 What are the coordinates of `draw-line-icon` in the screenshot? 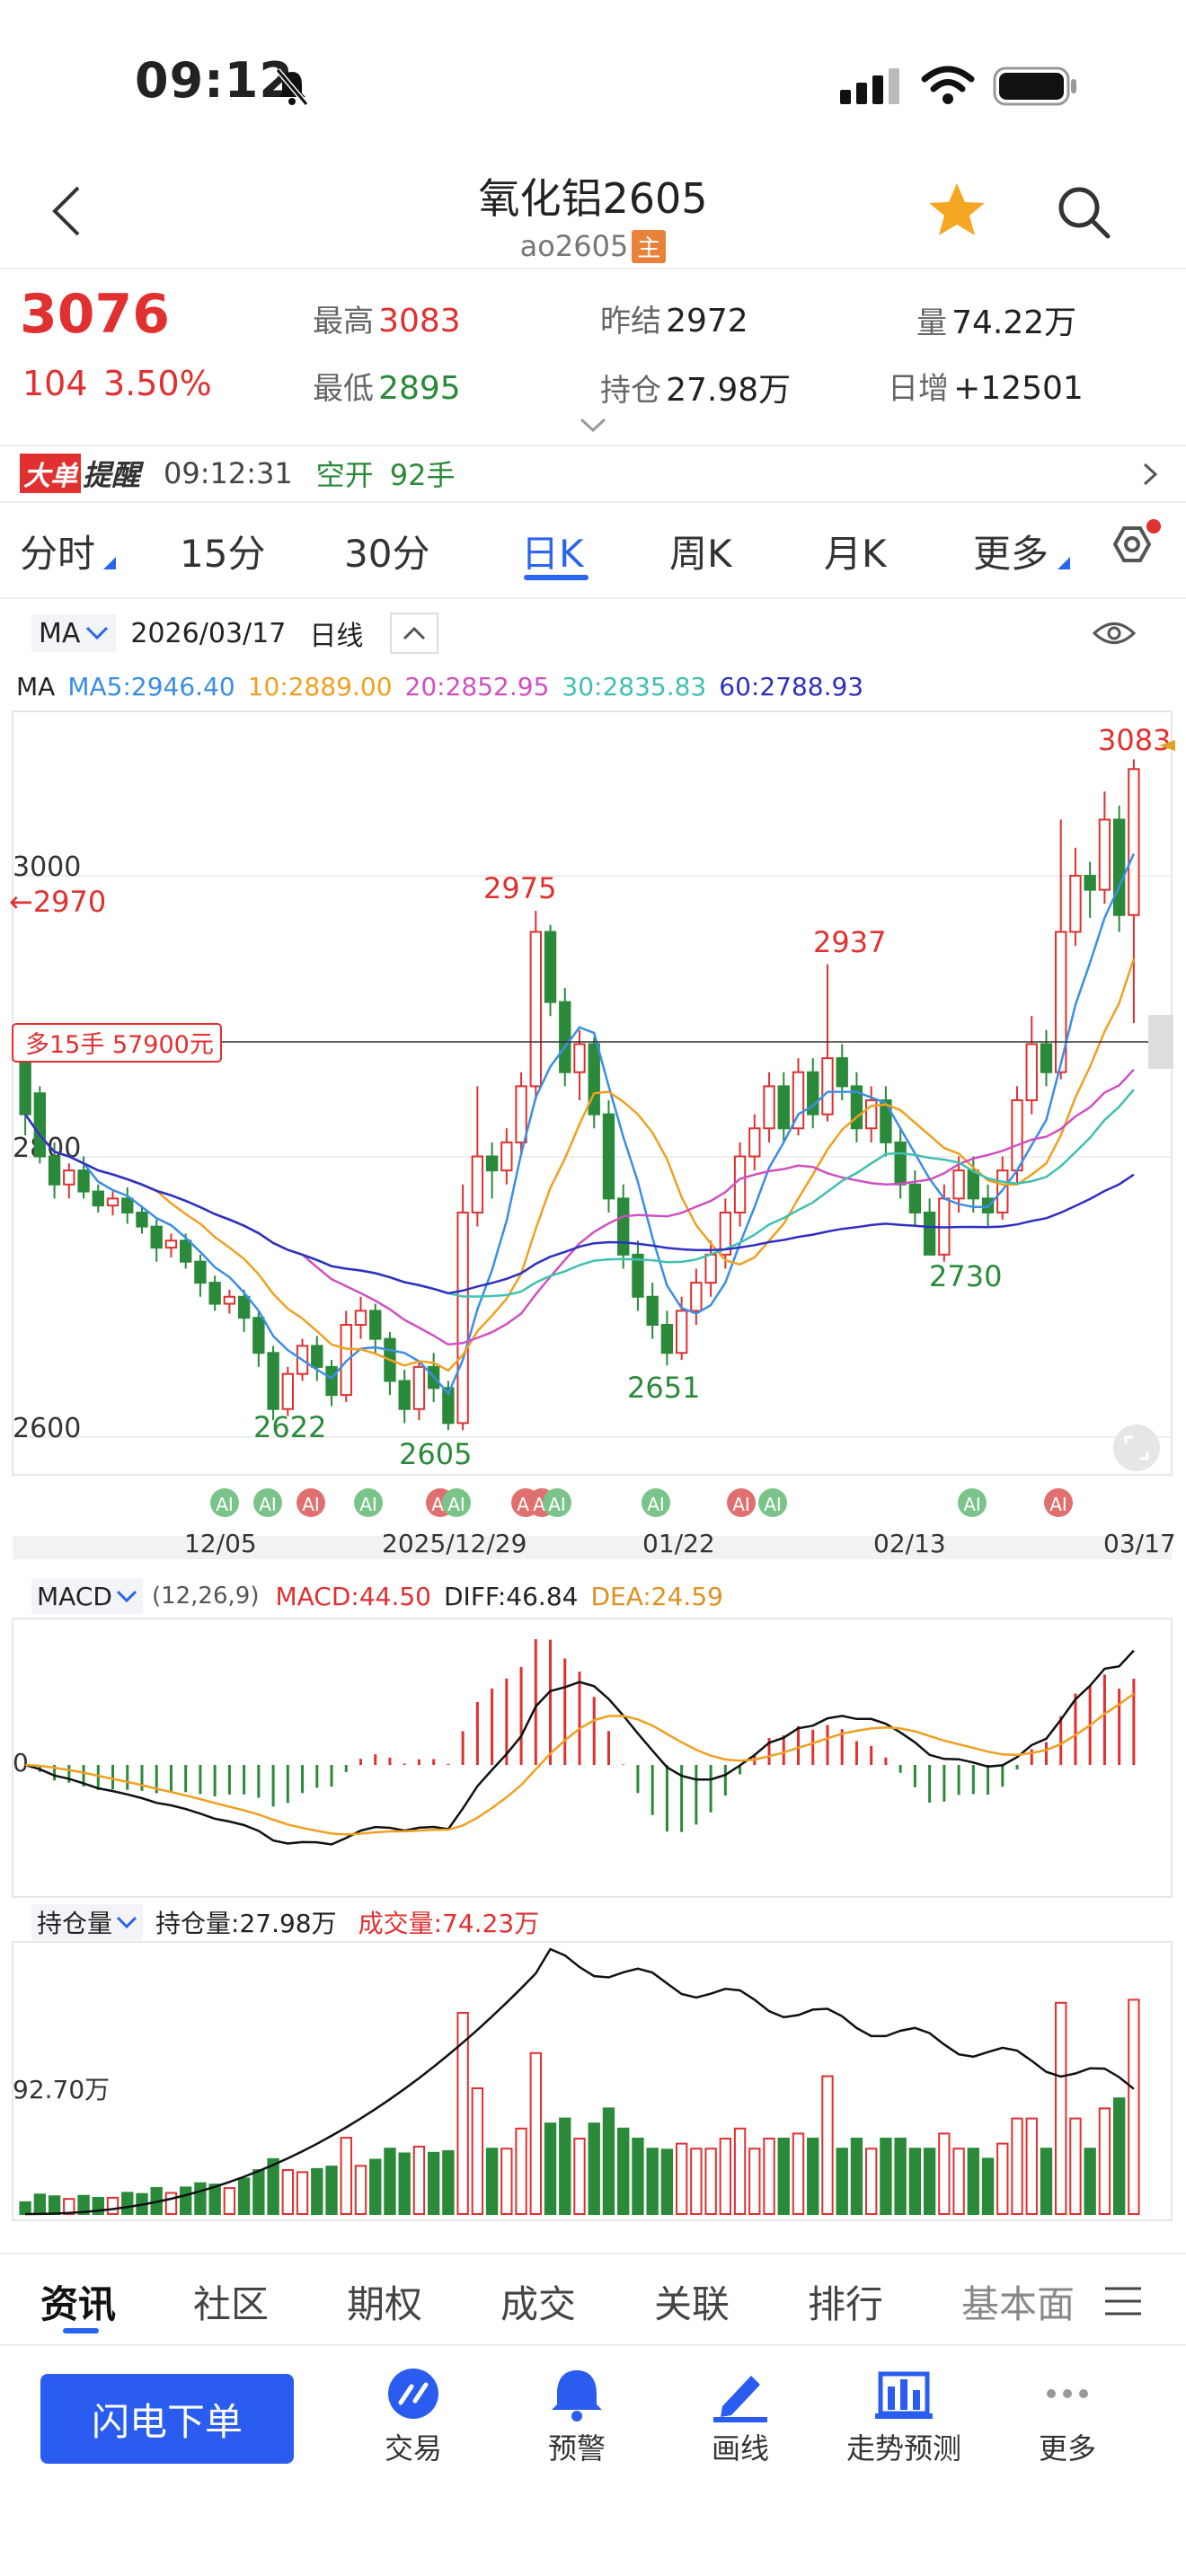 It's located at (740, 2399).